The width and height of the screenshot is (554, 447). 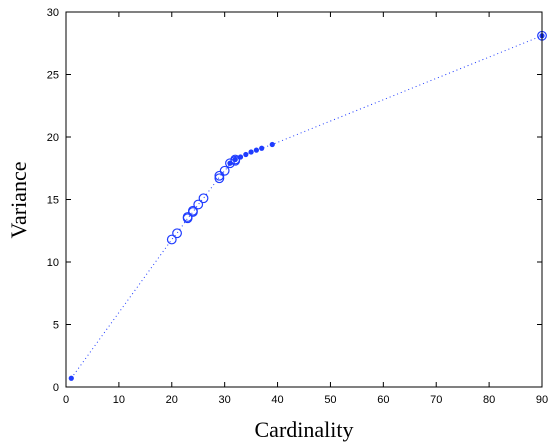 What do you see at coordinates (172, 400) in the screenshot?
I see `x-tick-label: 20` at bounding box center [172, 400].